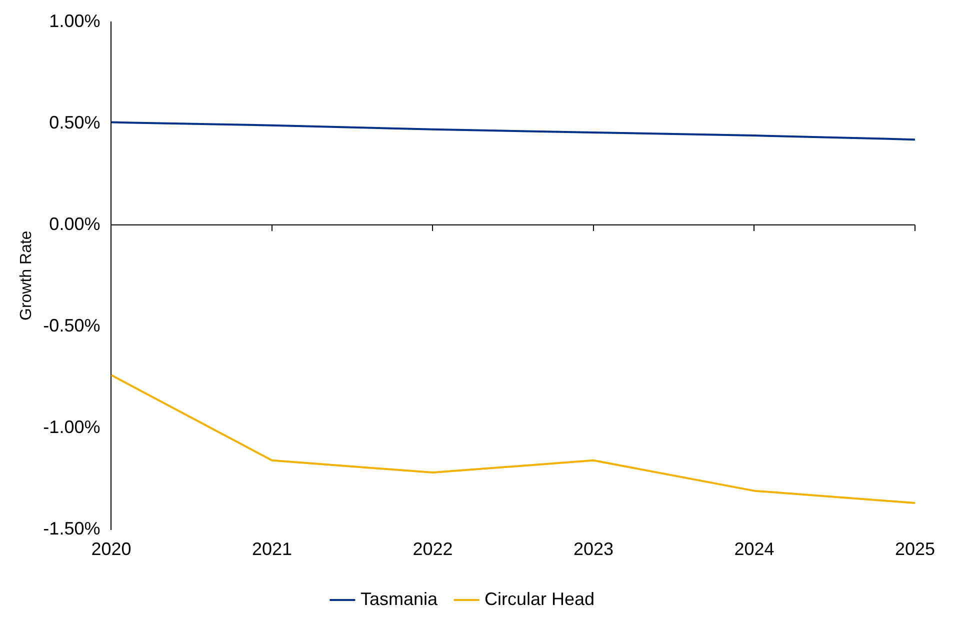  What do you see at coordinates (74, 20) in the screenshot?
I see `y-tick-label: 1.00%` at bounding box center [74, 20].